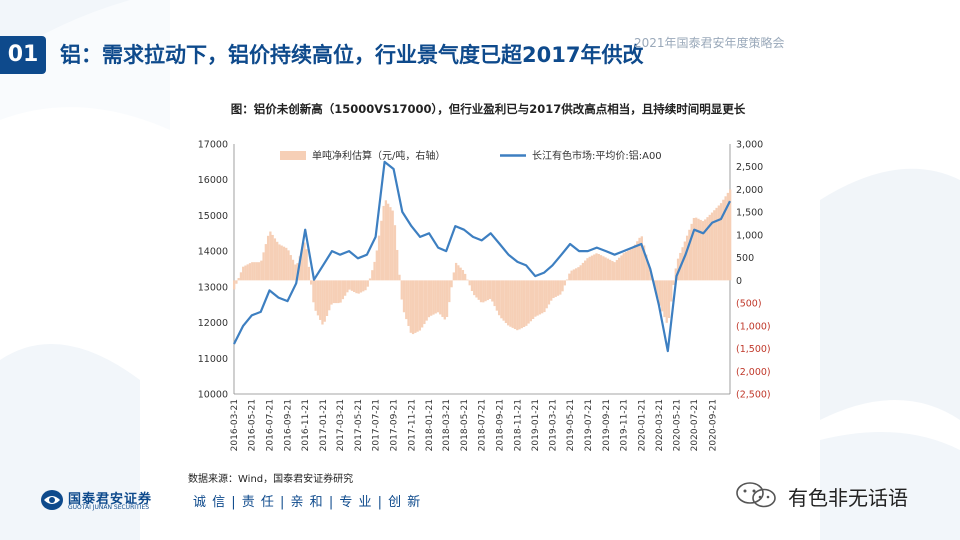 The height and width of the screenshot is (540, 960). What do you see at coordinates (749, 235) in the screenshot?
I see `y2-tick-label: 1,000` at bounding box center [749, 235].